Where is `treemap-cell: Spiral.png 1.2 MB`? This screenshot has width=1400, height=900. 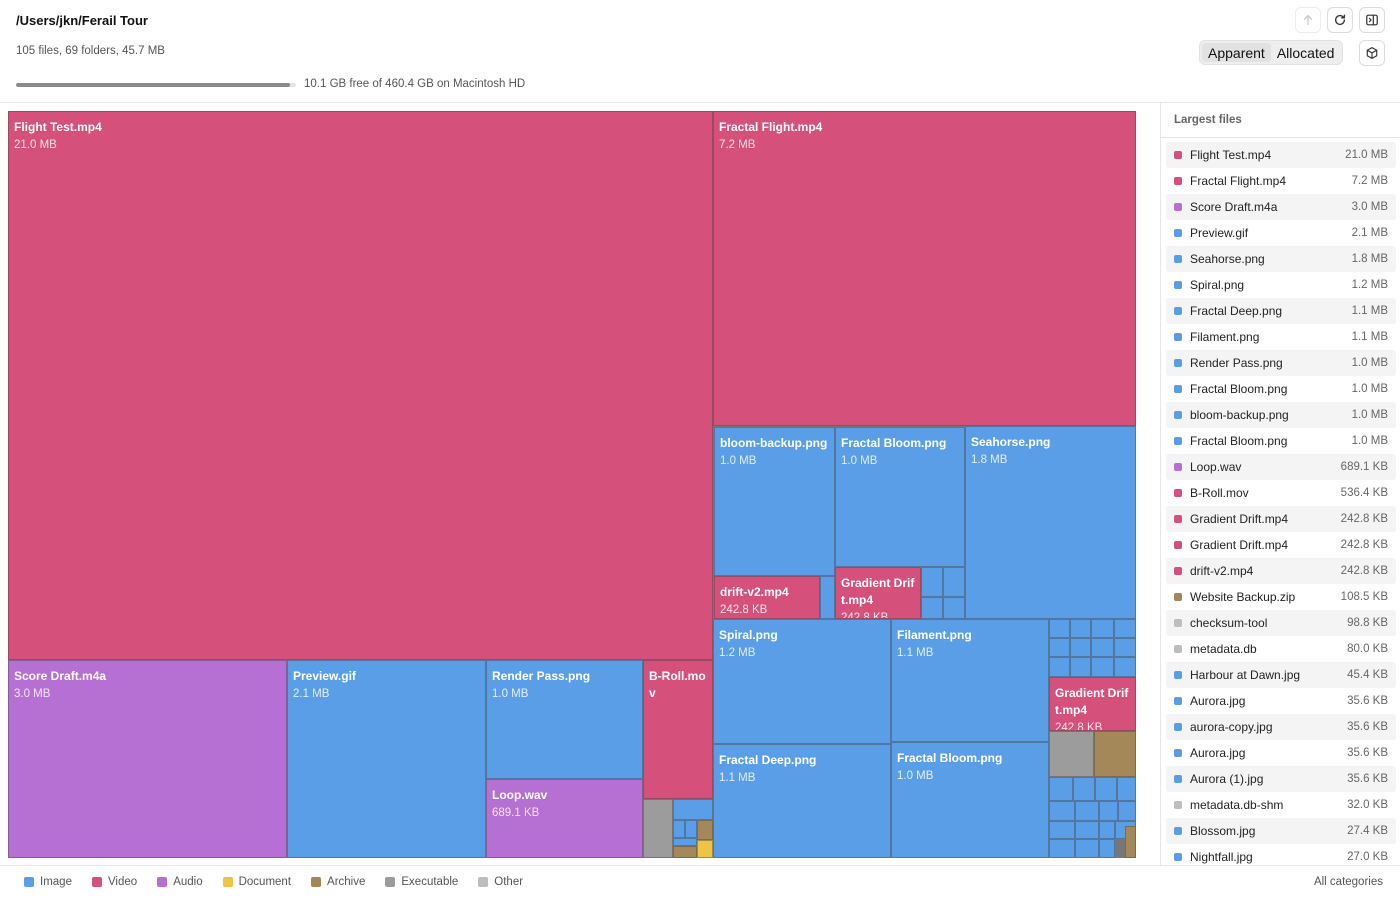
treemap-cell: Spiral.png 1.2 MB is located at coordinates (802, 681).